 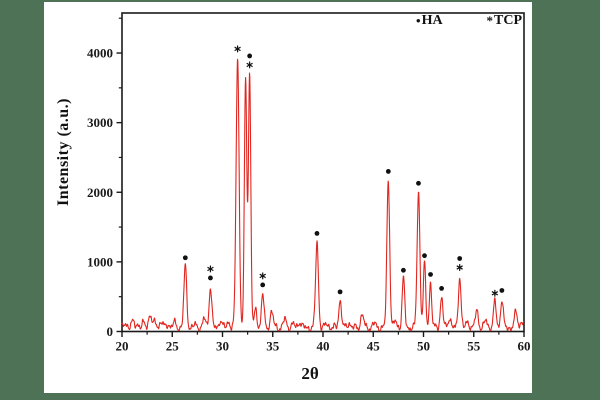 I want to click on y-tick-label: 3000, so click(x=100, y=122).